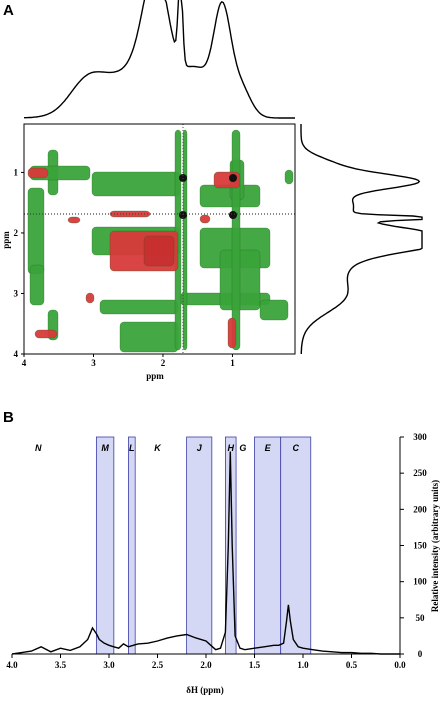  What do you see at coordinates (16, 293) in the screenshot?
I see `map-y-tick-label: 3` at bounding box center [16, 293].